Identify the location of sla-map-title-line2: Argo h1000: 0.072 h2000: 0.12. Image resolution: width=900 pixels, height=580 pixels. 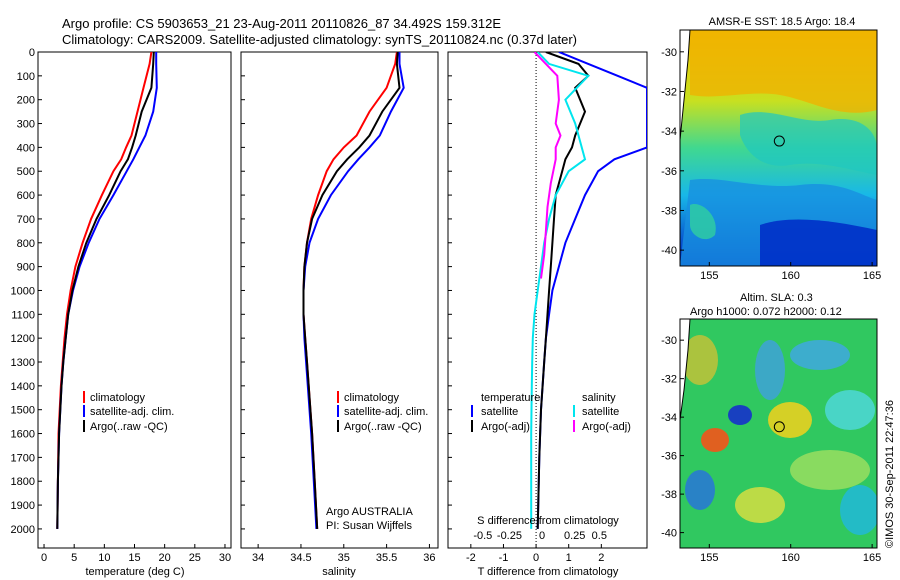
(766, 312).